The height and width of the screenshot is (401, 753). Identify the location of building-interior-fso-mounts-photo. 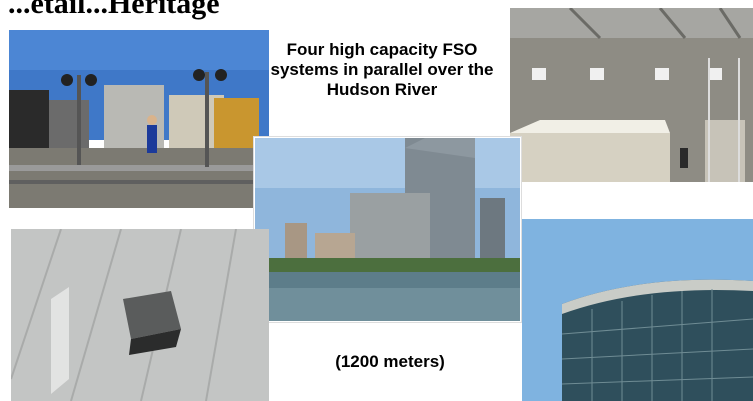
(631, 95).